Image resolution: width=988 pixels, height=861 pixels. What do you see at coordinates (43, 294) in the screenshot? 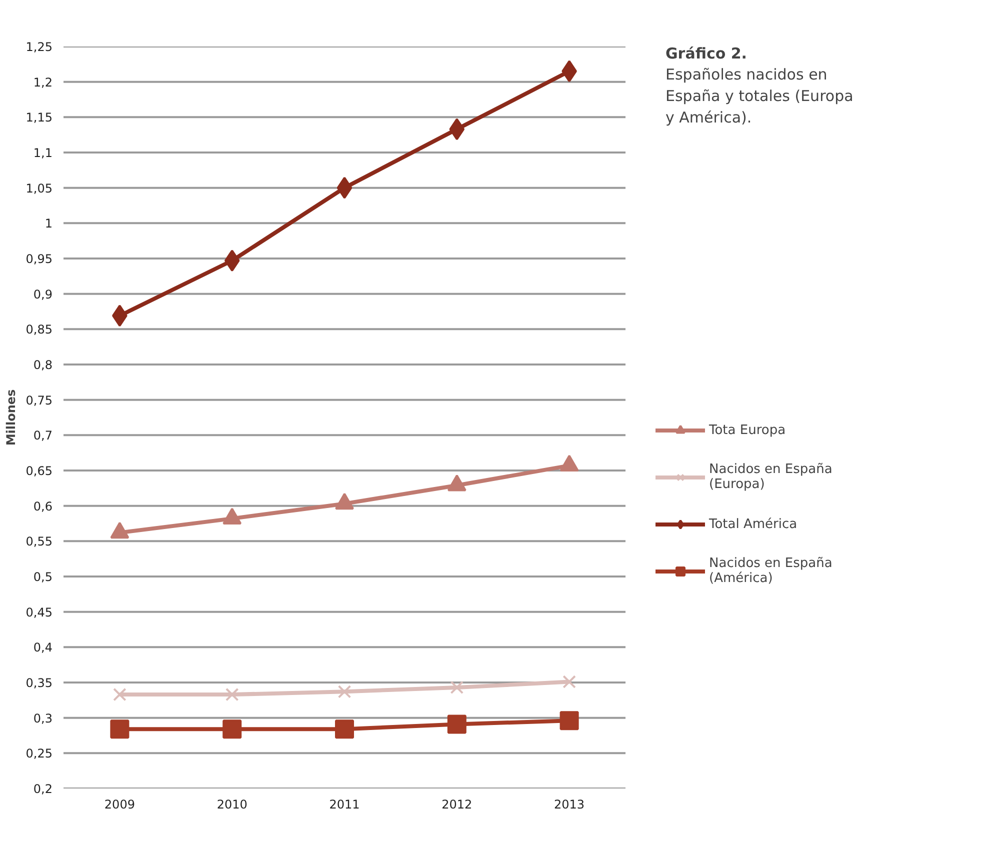
I see `y-tick-label: 0,9` at bounding box center [43, 294].